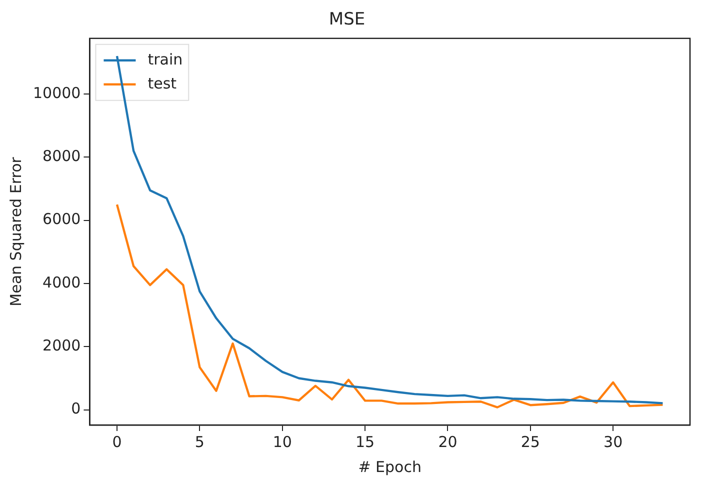 This screenshot has height=485, width=702. What do you see at coordinates (282, 441) in the screenshot?
I see `x-tick-label: 10` at bounding box center [282, 441].